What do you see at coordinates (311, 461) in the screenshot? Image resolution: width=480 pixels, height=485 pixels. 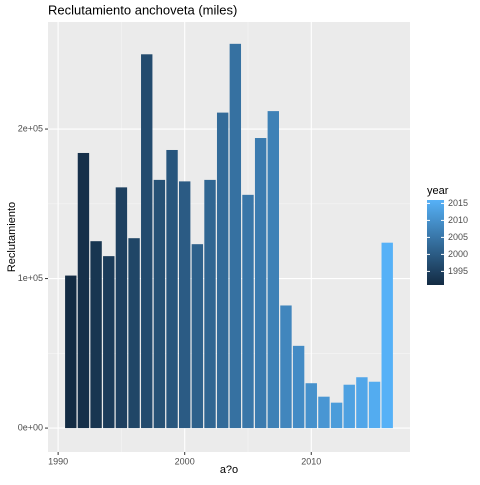 I see `x-tick-label: 2010` at bounding box center [311, 461].